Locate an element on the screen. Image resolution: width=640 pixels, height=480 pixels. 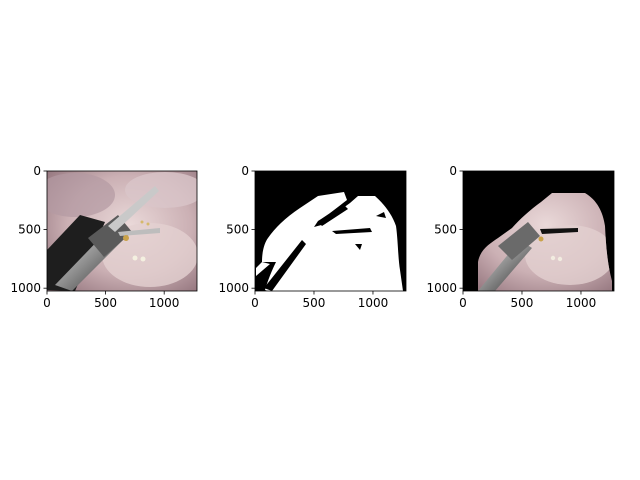
panel-original is located at coordinates (122, 231).